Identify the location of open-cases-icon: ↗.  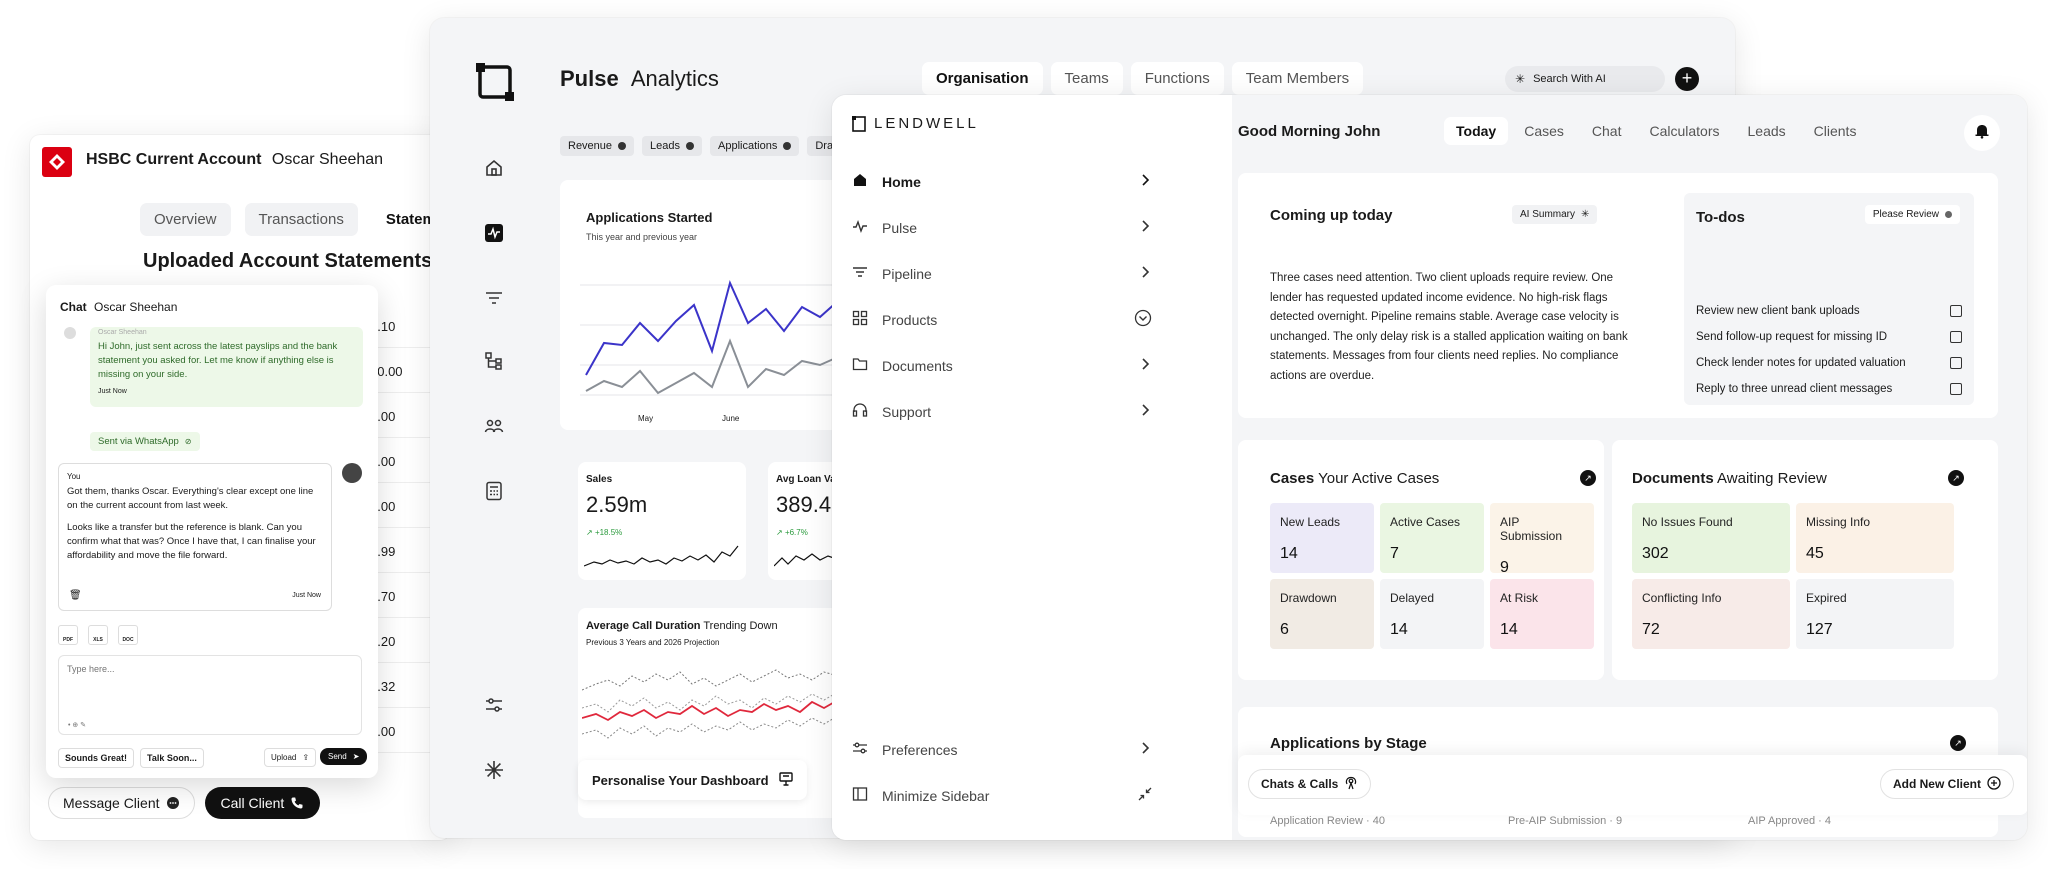
(1588, 478).